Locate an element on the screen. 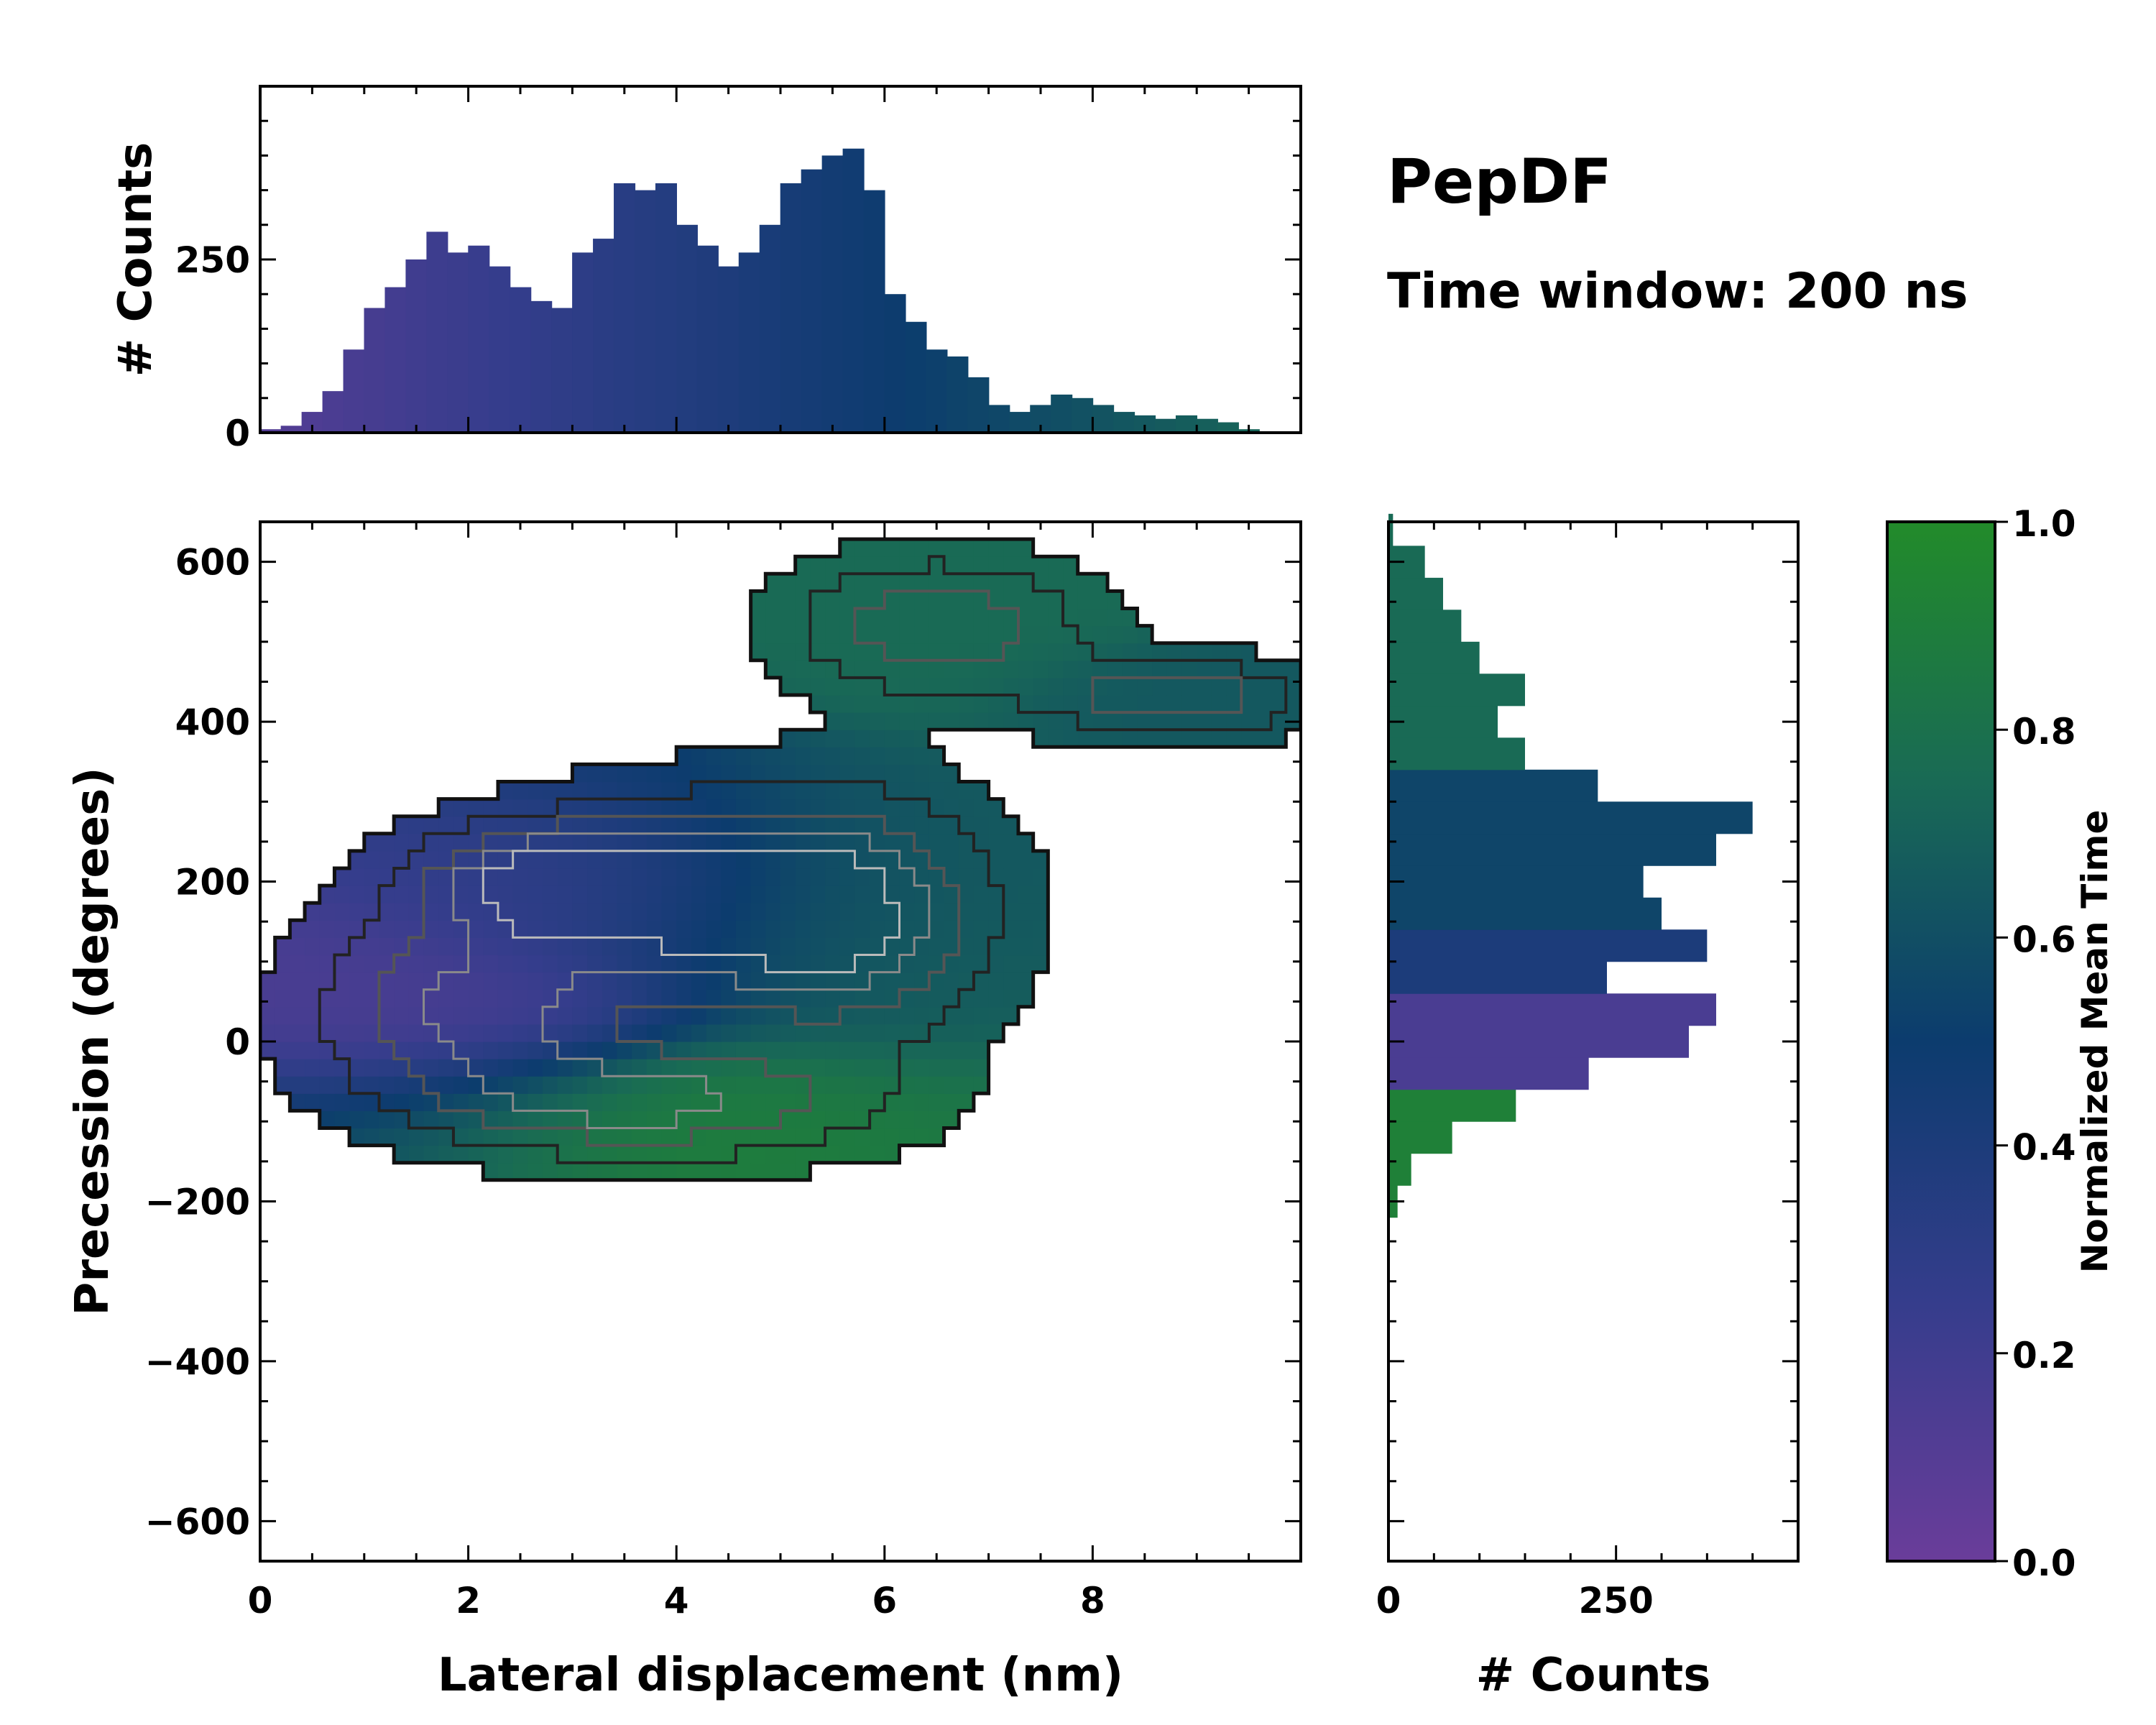 The image size is (2156, 1725). x-tick-label: 6 is located at coordinates (884, 1601).